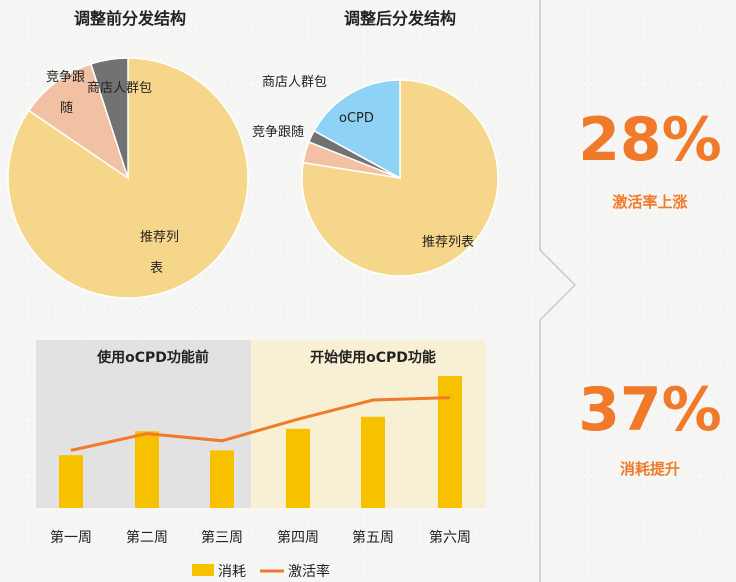  I want to click on legend-label-activation: 激活率, so click(309, 571).